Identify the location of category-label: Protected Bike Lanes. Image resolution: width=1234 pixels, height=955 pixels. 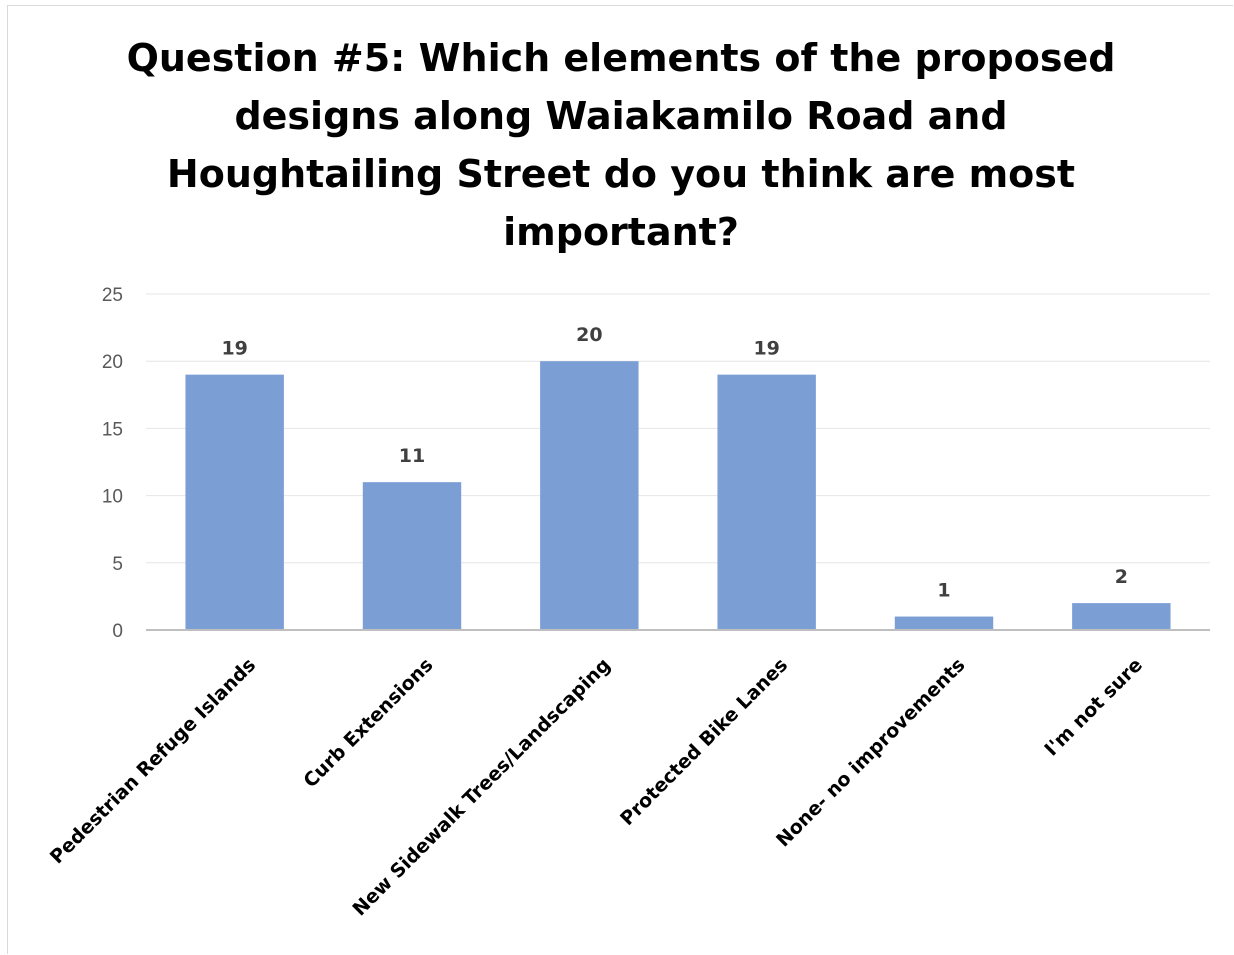
(704, 742).